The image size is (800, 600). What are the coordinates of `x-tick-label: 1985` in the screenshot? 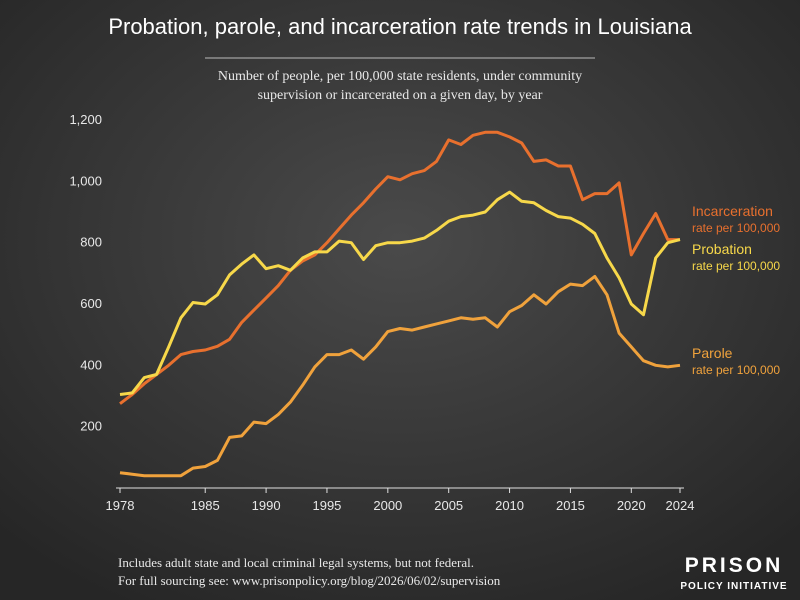 It's located at (205, 505).